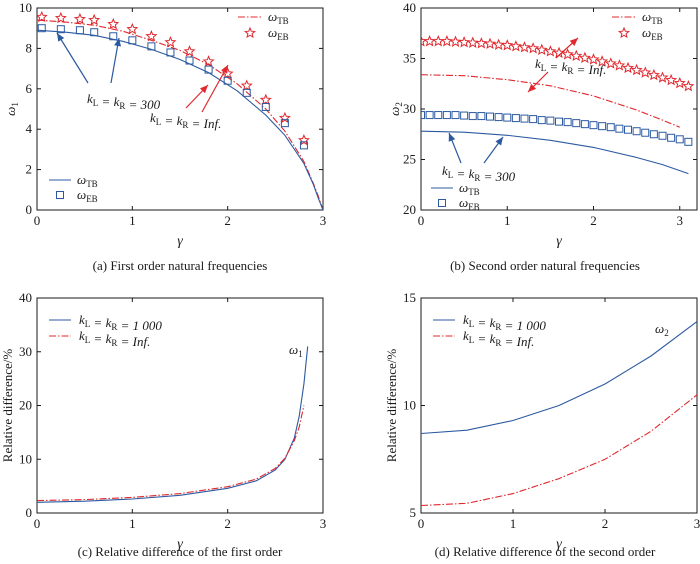 The height and width of the screenshot is (564, 700). What do you see at coordinates (479, 173) in the screenshot?
I see `annotation-label: kL = kR = 300` at bounding box center [479, 173].